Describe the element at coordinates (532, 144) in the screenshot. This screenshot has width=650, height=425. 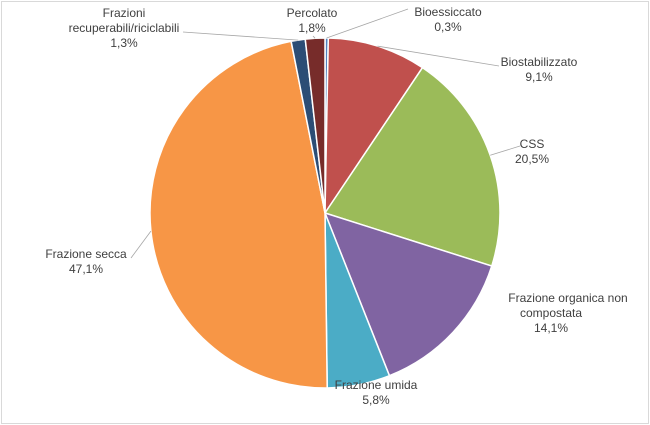
I see `label-css-name: CSS` at that location.